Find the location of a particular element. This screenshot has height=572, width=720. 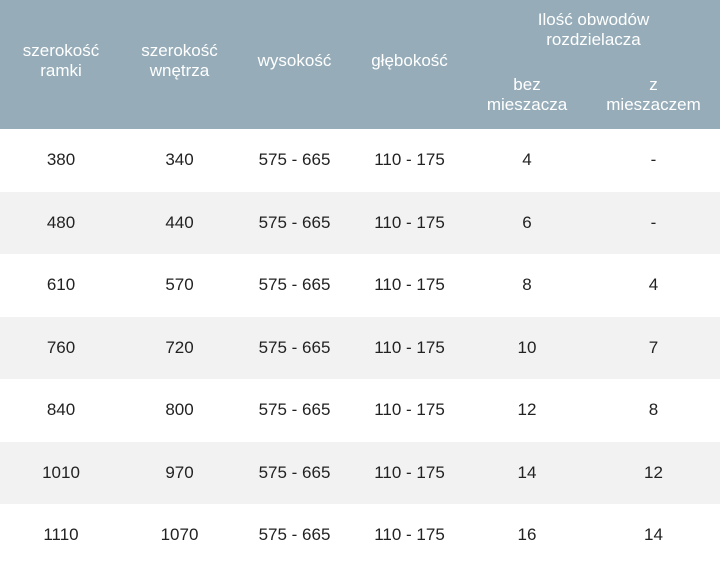

cell-without-mixer: 14 is located at coordinates (527, 472).